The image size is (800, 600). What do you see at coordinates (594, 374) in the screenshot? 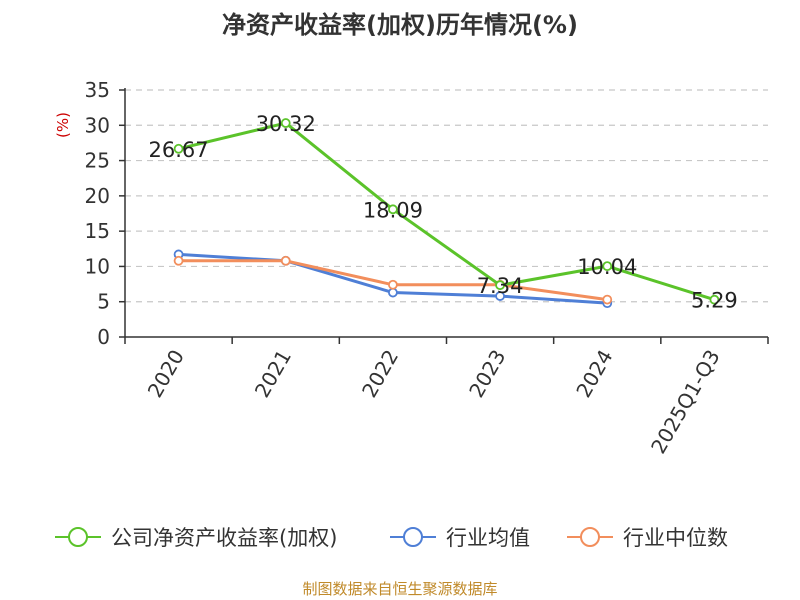
I see `x-tick-label: 2024` at bounding box center [594, 374].